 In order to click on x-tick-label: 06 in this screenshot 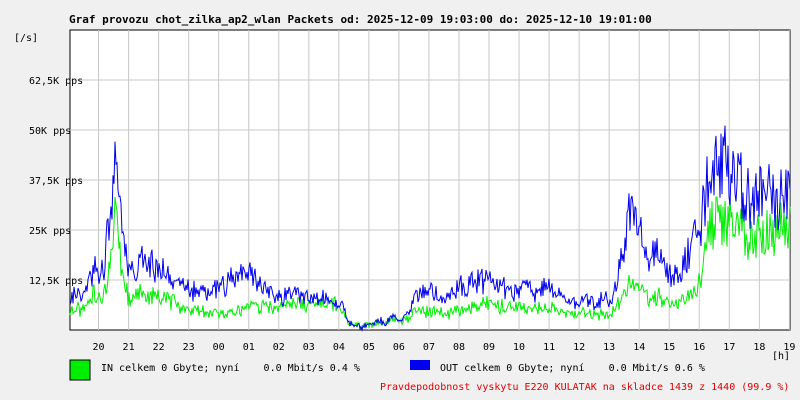, I will do `click(399, 347)`.